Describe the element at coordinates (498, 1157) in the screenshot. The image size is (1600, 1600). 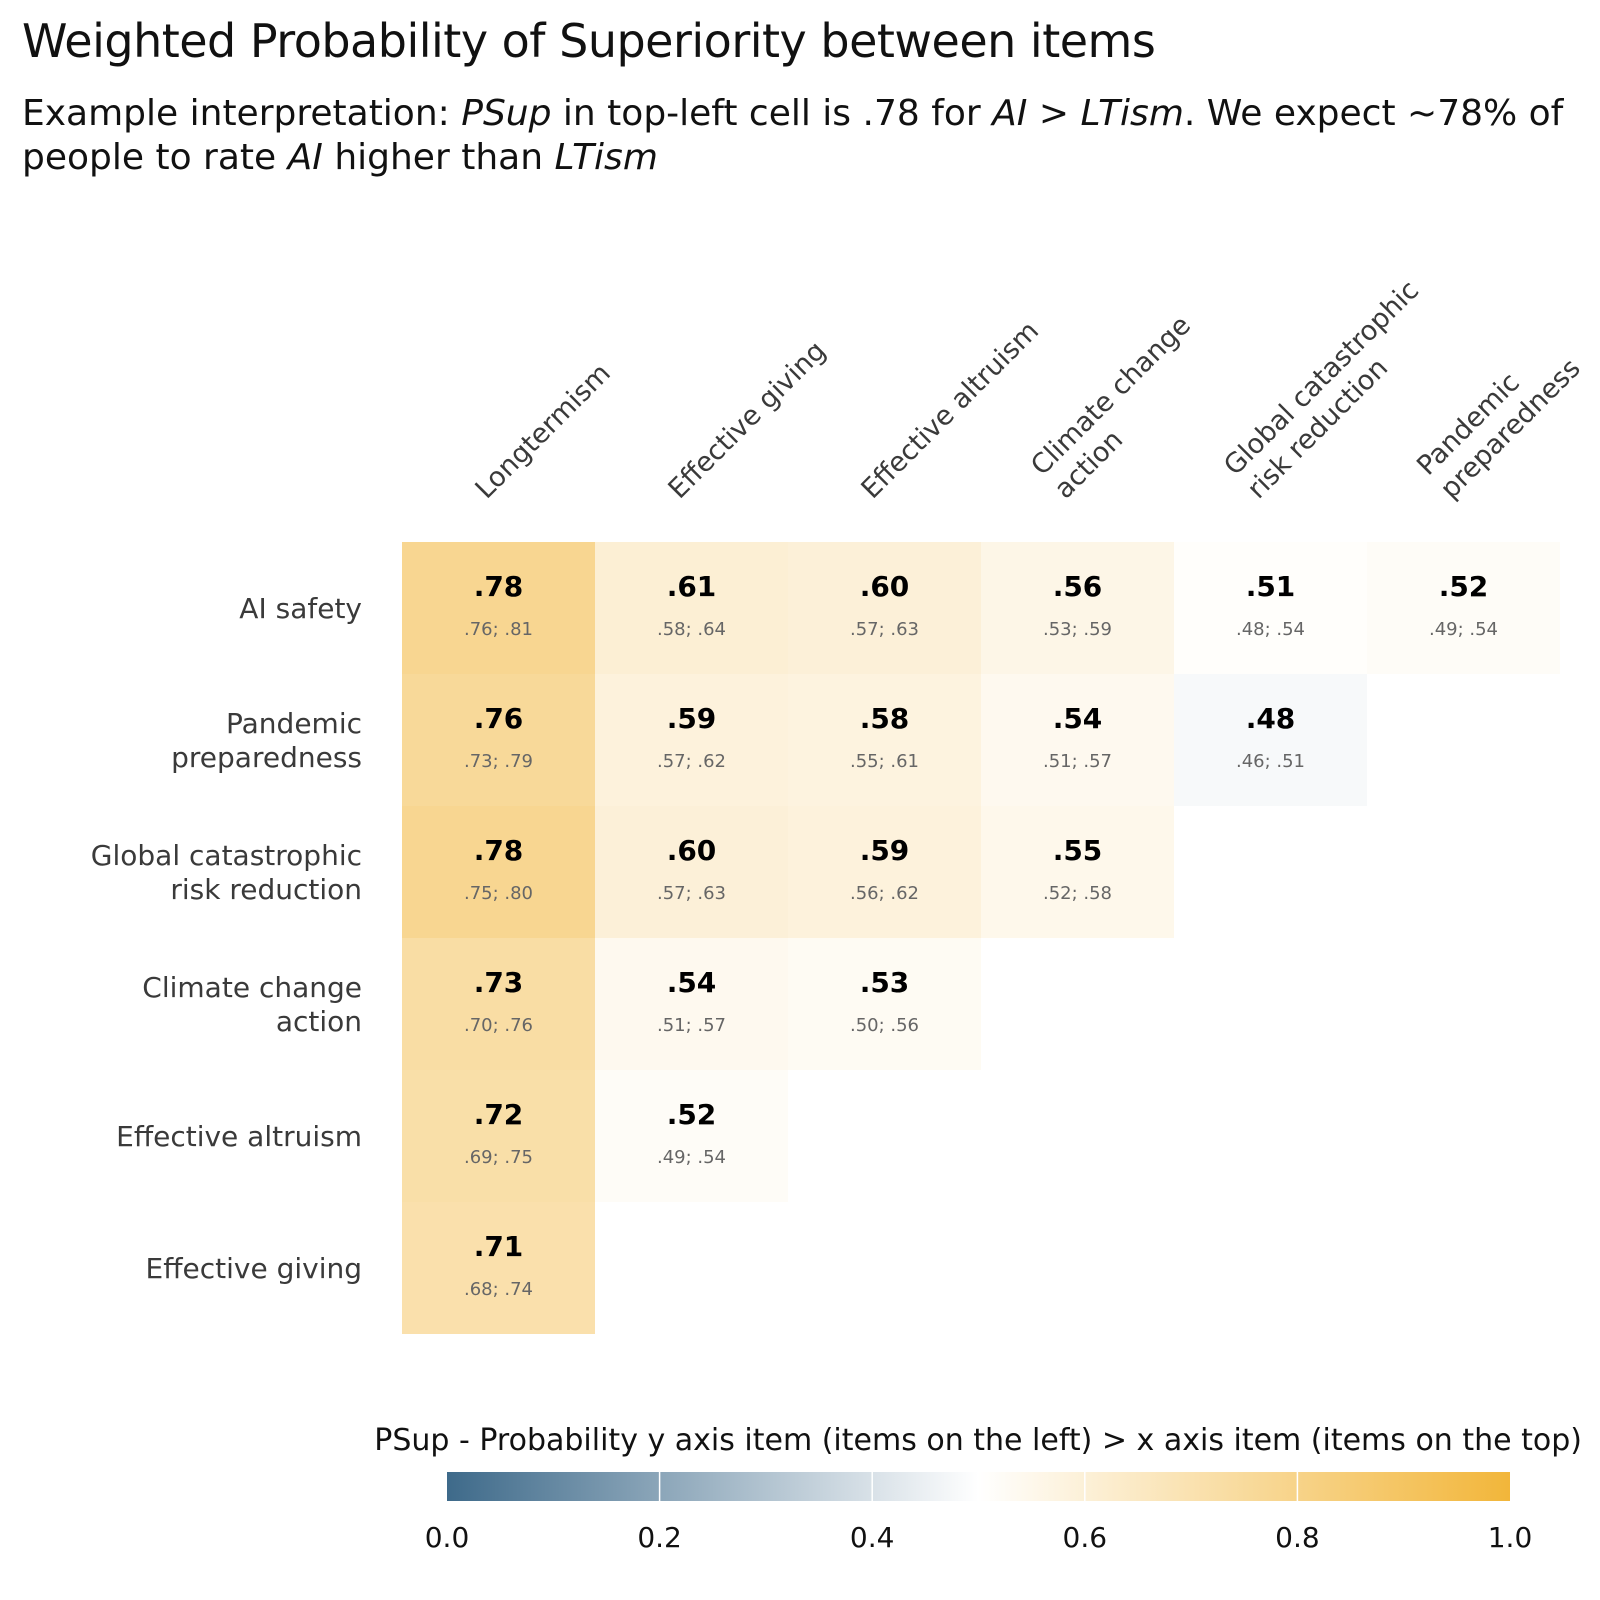
I see `cell-ci-label: .69; .75` at that location.